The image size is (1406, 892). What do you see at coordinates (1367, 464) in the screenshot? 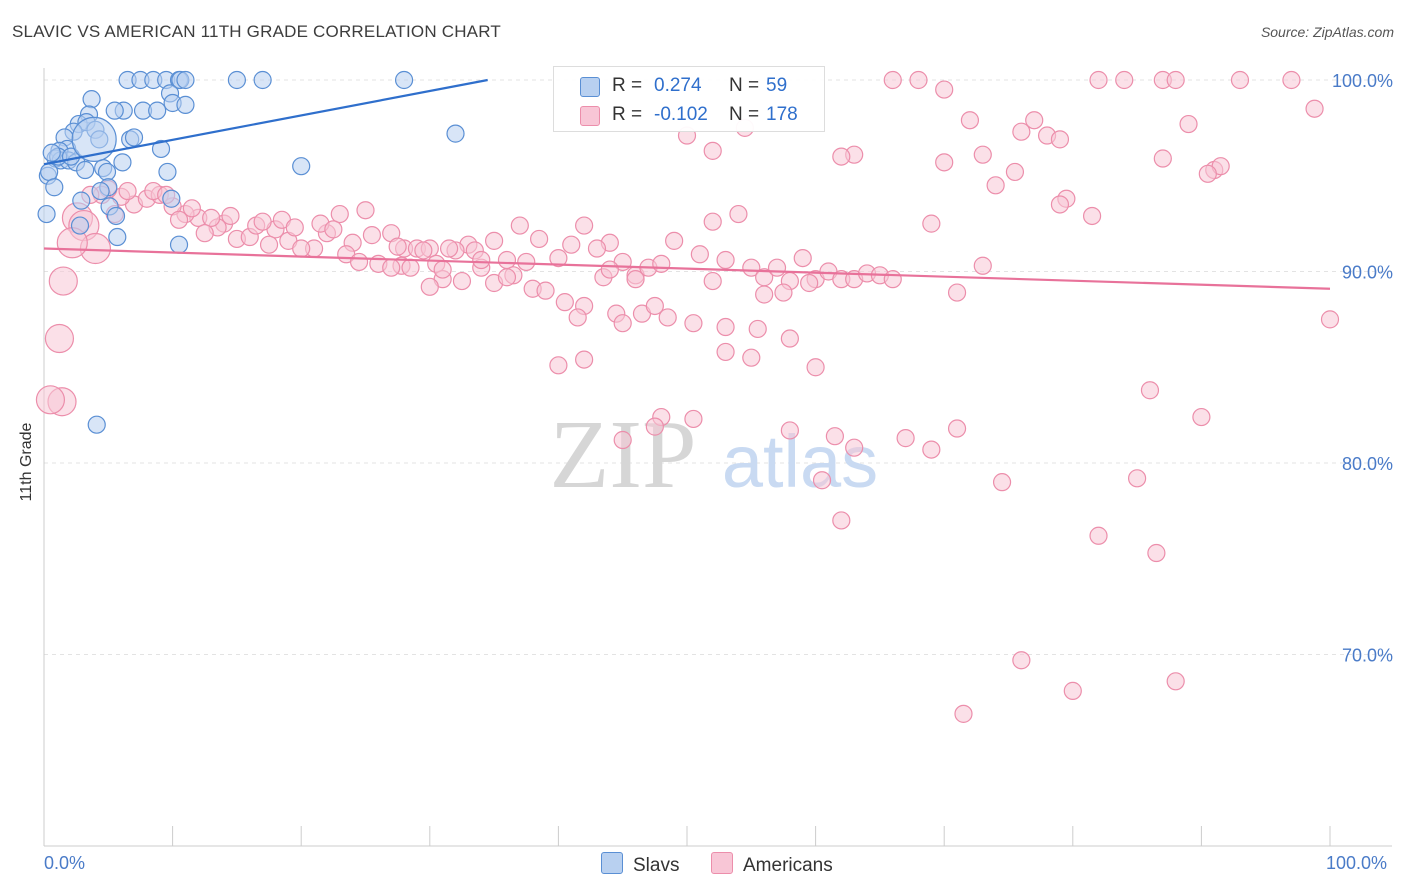
I see `y-tick-label: 80.0%` at bounding box center [1367, 464].